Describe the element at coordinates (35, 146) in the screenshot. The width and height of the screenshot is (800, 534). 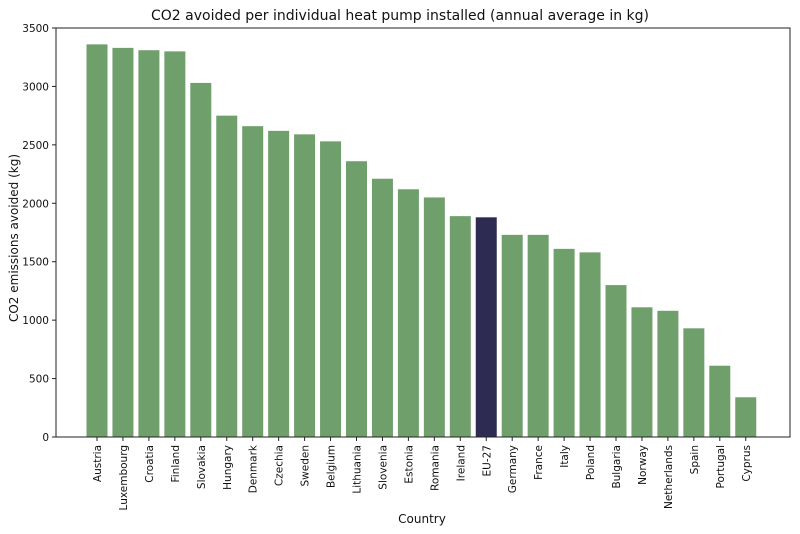
I see `y-tick-label: 2500` at that location.